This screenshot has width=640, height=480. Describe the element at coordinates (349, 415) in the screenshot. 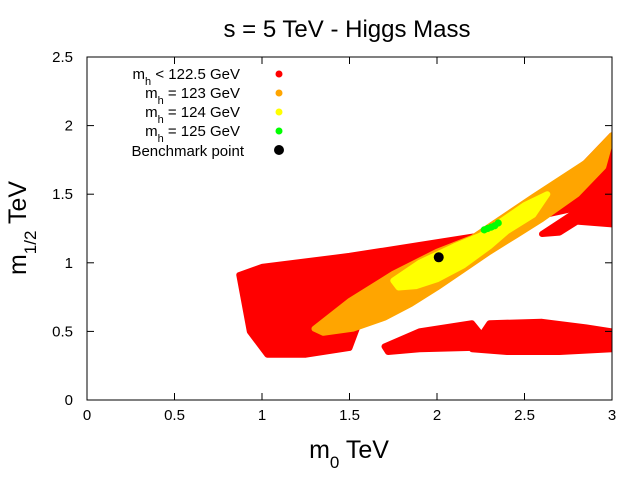

I see `x-tick-label: 1.5` at that location.